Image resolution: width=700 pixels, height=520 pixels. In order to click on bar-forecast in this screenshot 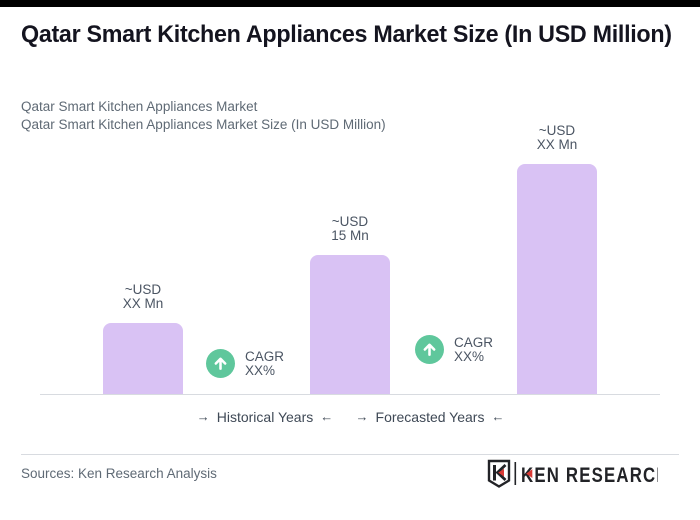, I will do `click(557, 279)`.